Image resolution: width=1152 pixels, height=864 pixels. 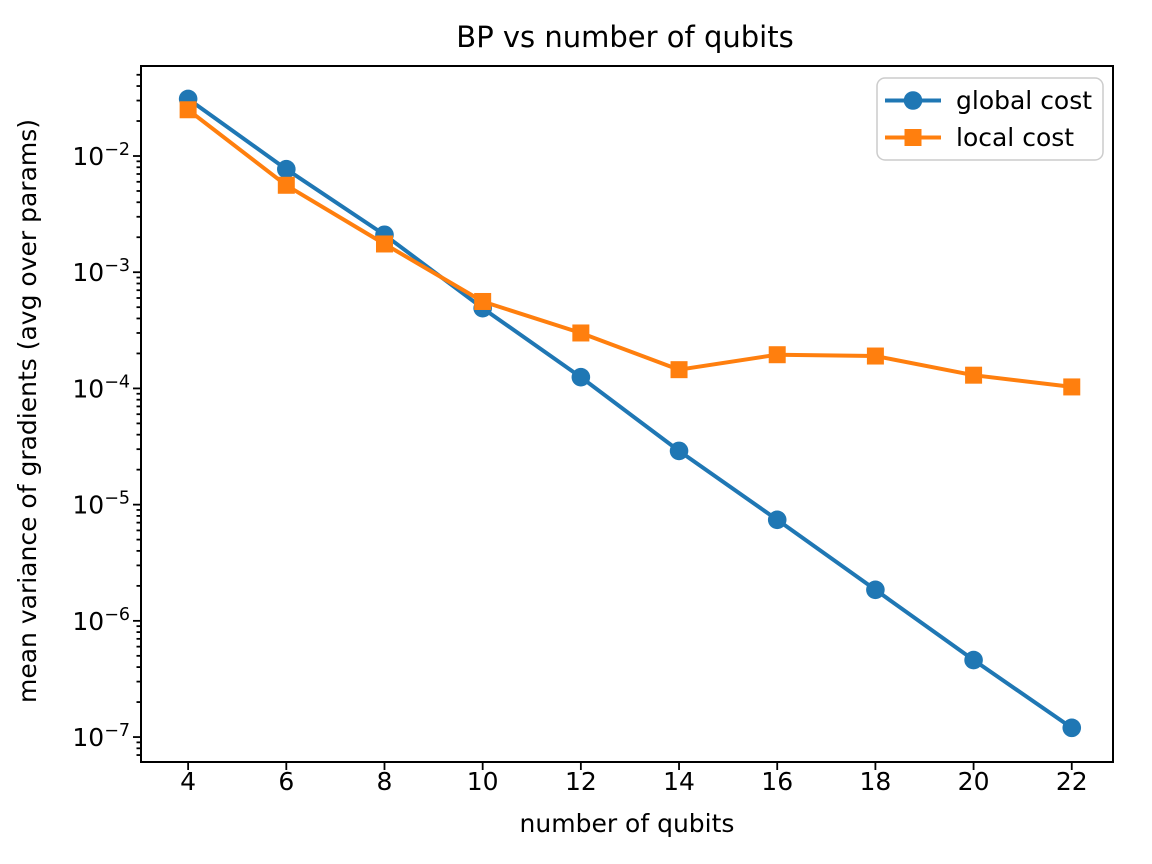 I want to click on x-tick-label: 22, so click(x=1072, y=781).